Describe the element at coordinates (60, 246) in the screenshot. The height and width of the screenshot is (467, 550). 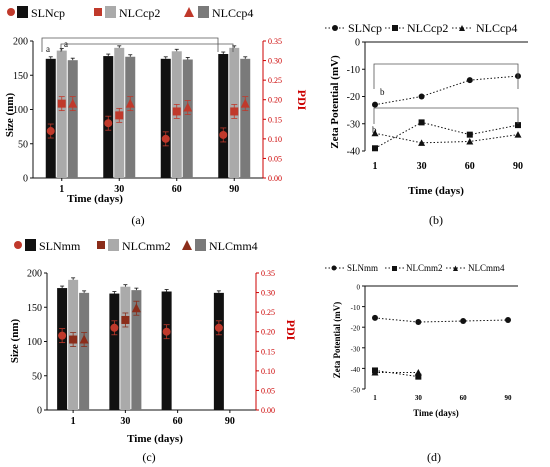
I see `legend-label-slnmm: SLNmm` at that location.